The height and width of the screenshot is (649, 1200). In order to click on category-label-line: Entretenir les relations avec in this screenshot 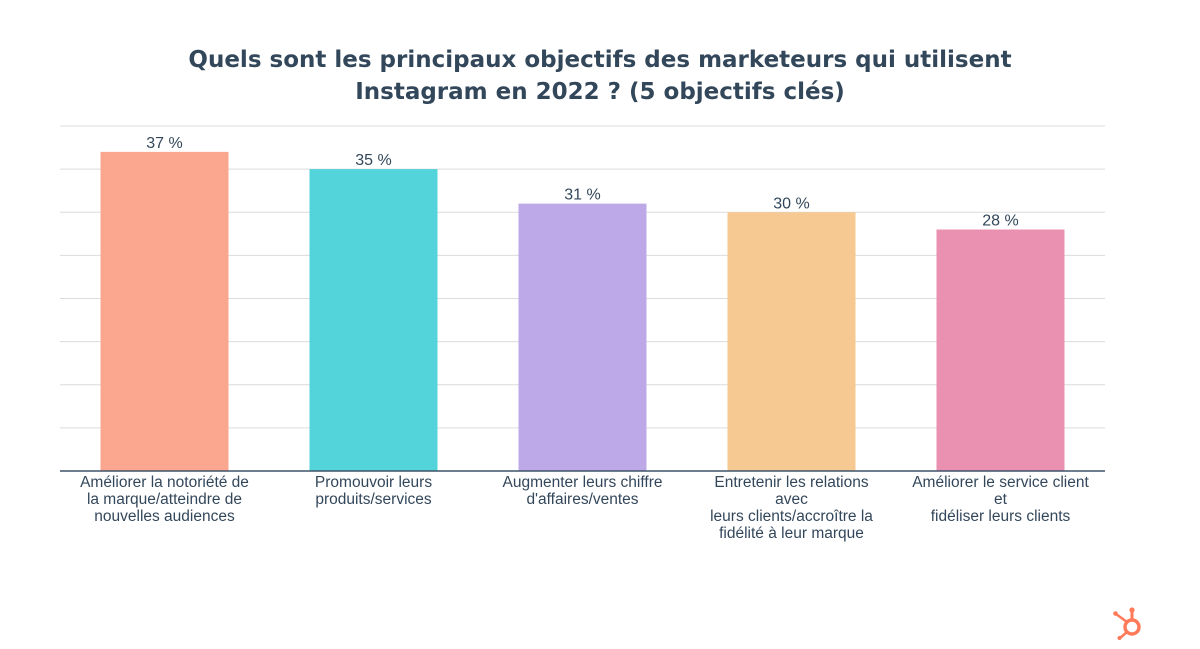, I will do `click(791, 491)`.